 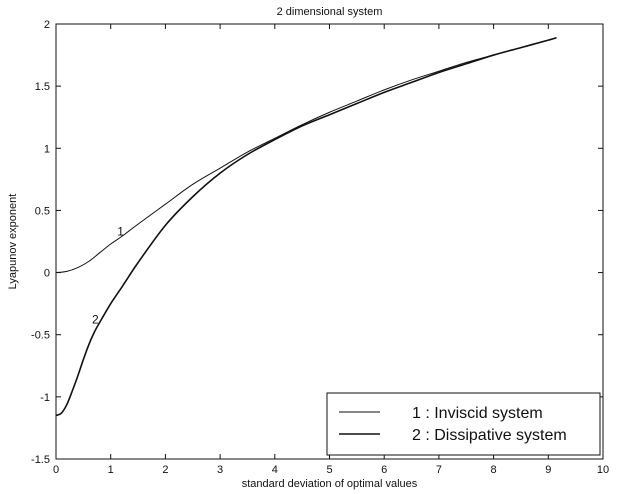 I want to click on y-tick-label: 1, so click(x=47, y=149).